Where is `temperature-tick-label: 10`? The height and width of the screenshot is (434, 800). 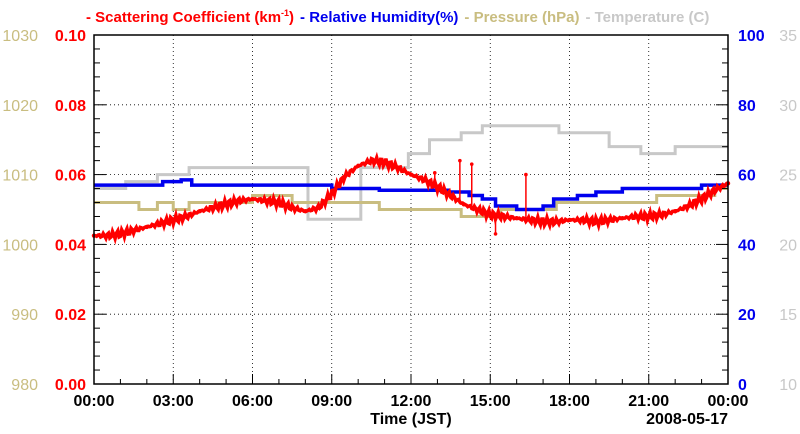
temperature-tick-label: 10 is located at coordinates (788, 385).